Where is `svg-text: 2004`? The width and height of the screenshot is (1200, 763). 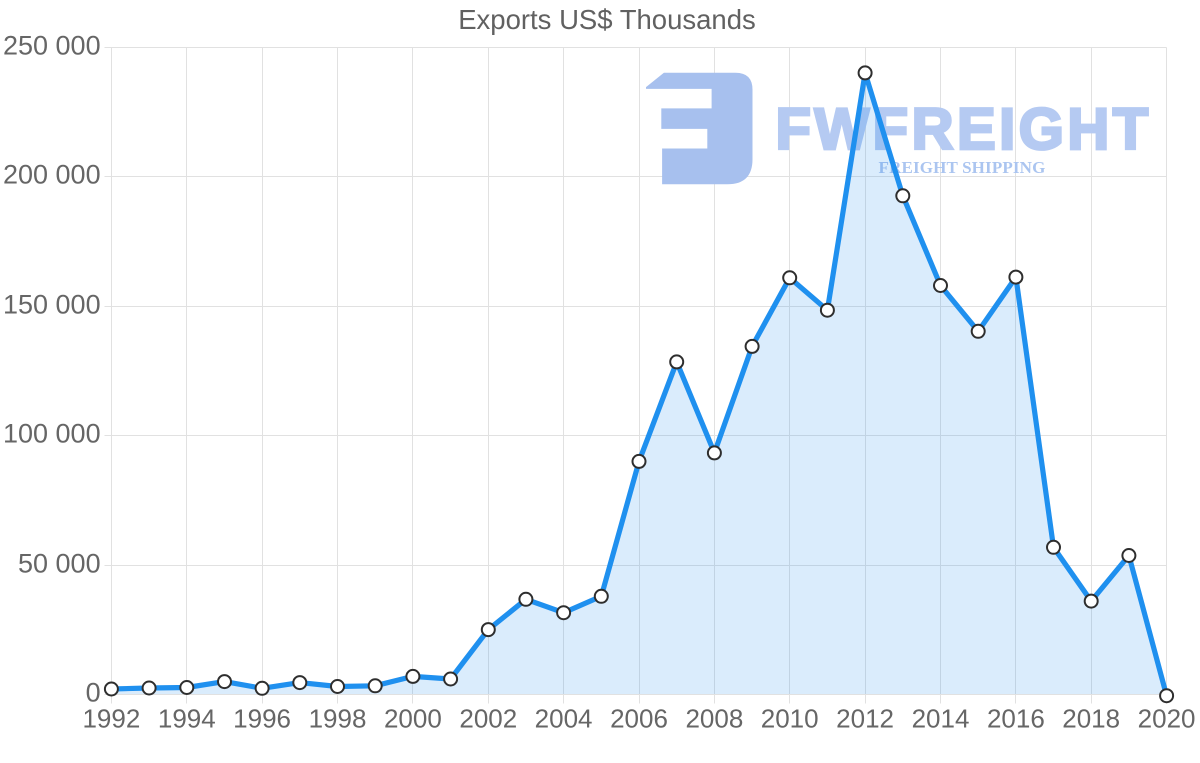 svg-text: 2004 is located at coordinates (564, 718).